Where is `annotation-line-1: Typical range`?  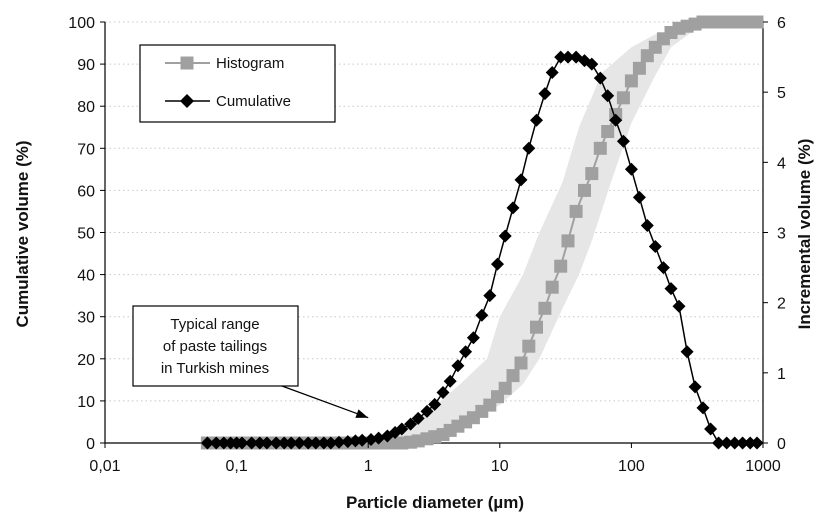
annotation-line-1: Typical range is located at coordinates (214, 324).